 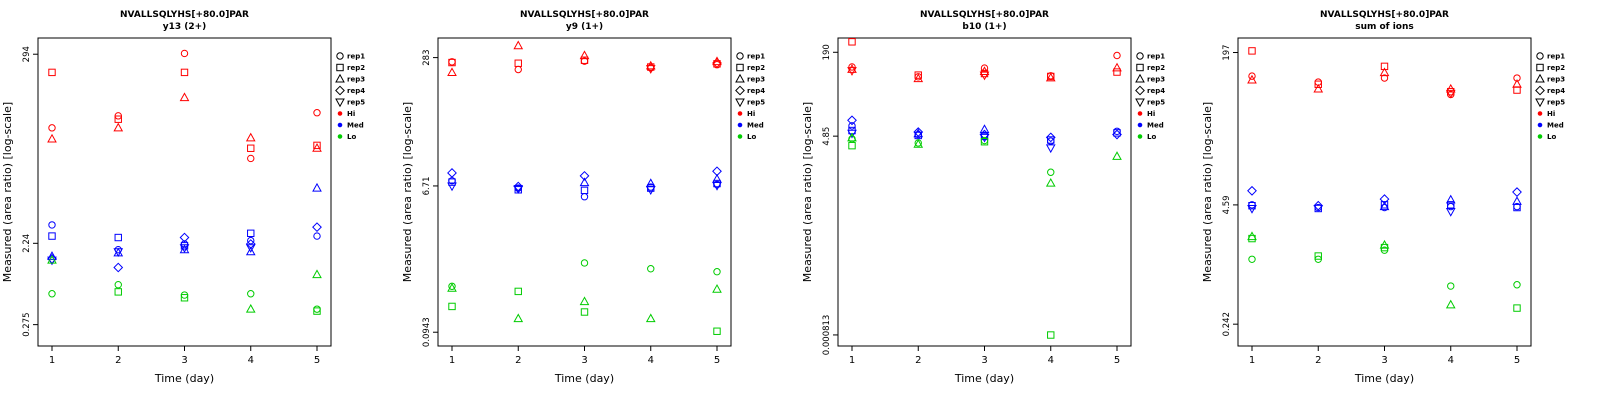 I want to click on y-tick-label: 0.275, so click(x=27, y=324).